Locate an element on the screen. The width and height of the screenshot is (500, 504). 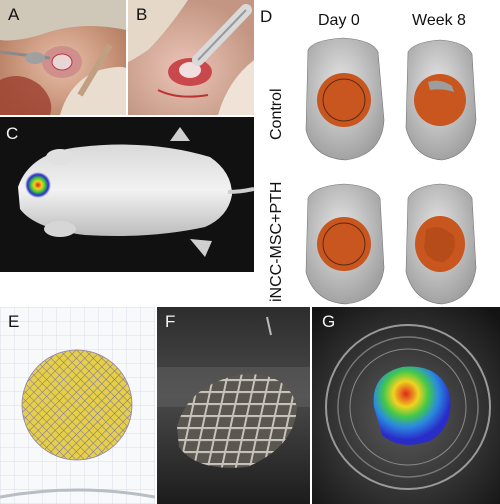
panel-label-c: C is located at coordinates (12, 133).